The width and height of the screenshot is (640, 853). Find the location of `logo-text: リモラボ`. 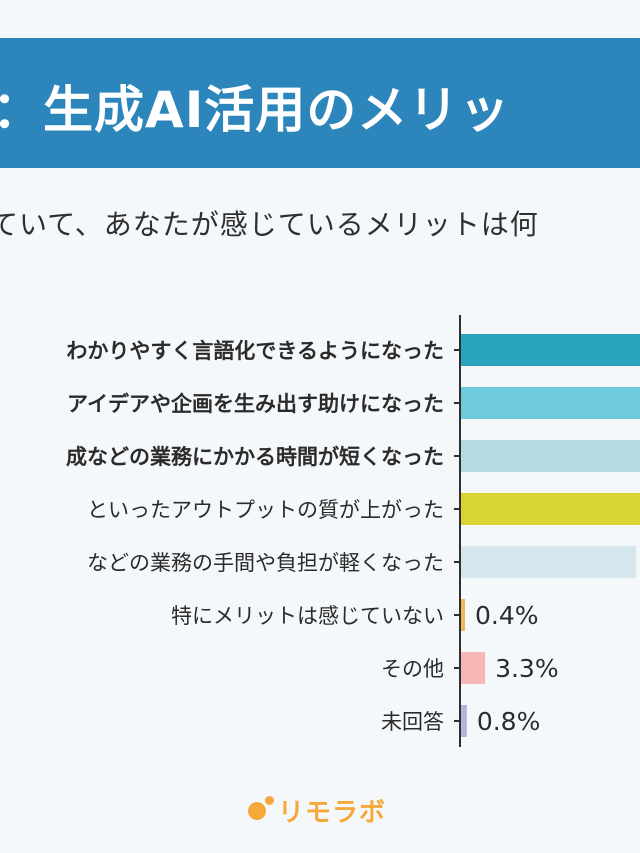

logo-text: リモラボ is located at coordinates (332, 813).